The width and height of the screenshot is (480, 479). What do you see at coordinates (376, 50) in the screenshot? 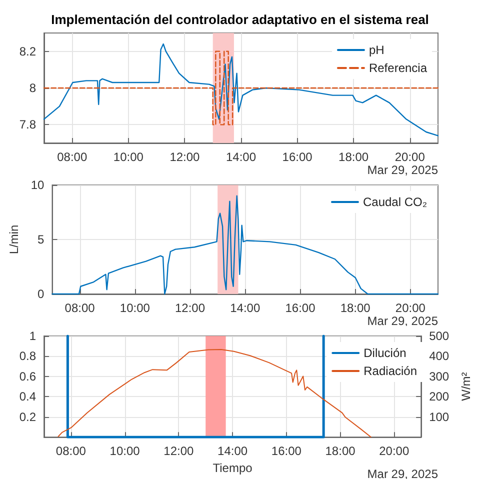
I see `legend-label: pH` at bounding box center [376, 50].